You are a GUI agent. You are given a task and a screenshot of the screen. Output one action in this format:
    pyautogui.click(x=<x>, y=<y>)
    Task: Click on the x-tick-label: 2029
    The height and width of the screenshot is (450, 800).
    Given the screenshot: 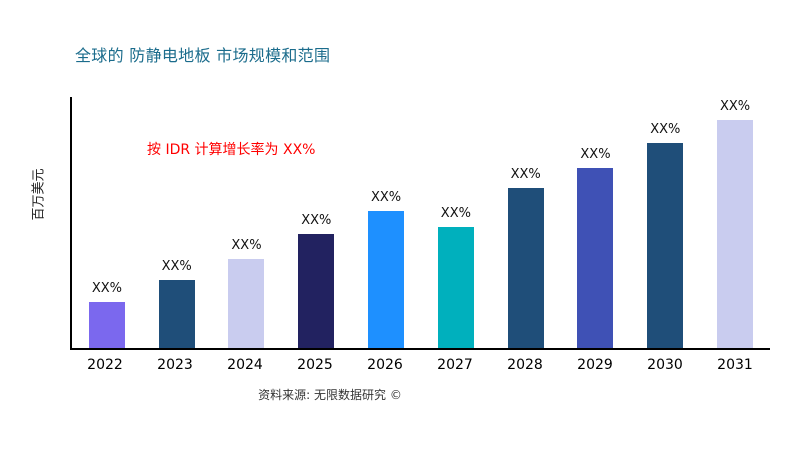 What is the action you would take?
    pyautogui.click(x=595, y=365)
    